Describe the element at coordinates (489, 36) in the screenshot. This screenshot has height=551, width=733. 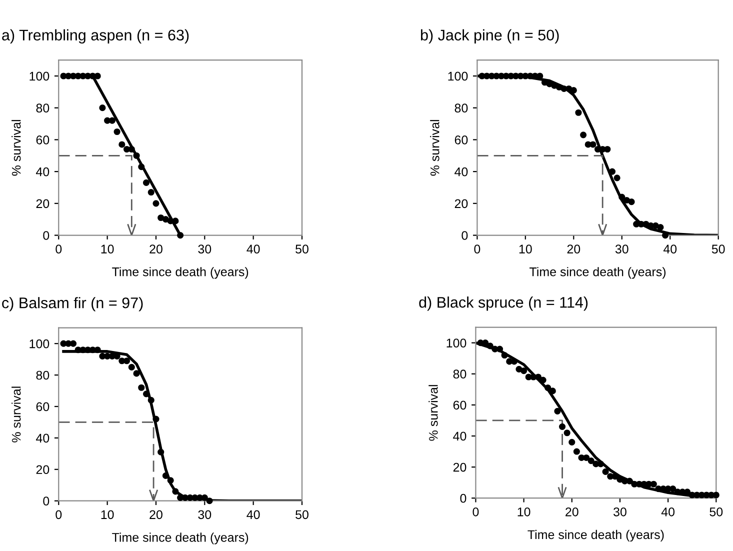
I see `chart-title: b) Jack pine (n = 50)` at that location.